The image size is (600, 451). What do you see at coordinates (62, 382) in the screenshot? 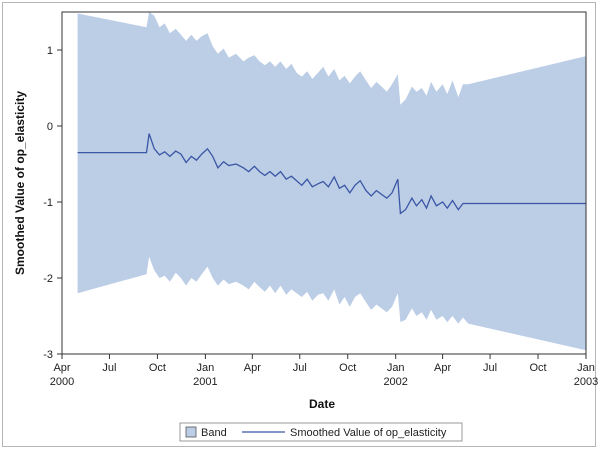
I see `x-tick-year-label: 2000` at bounding box center [62, 382].